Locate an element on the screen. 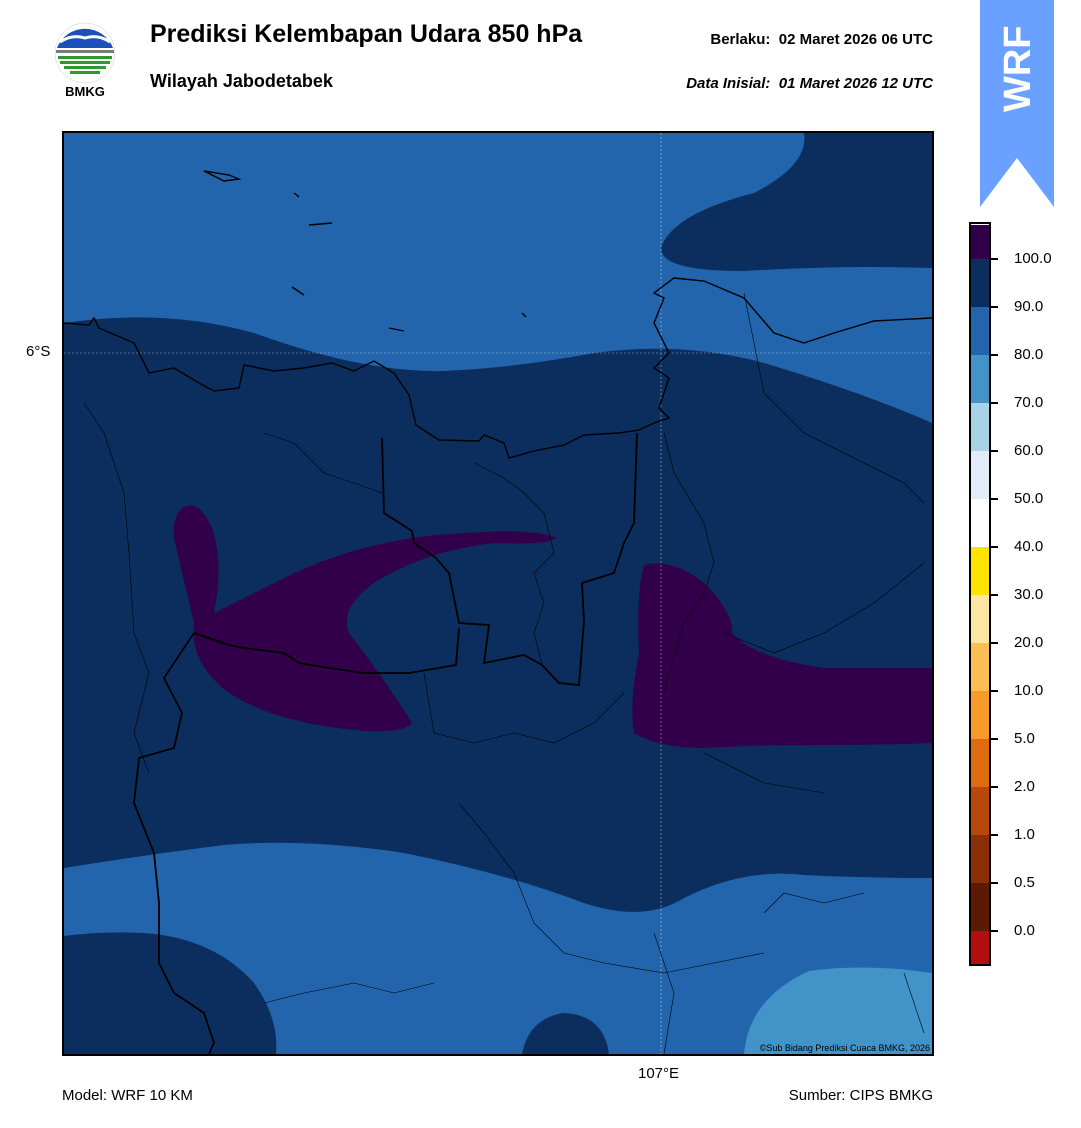 The height and width of the screenshot is (1128, 1081). bmkg-logo-text: BMKG is located at coordinates (85, 91).